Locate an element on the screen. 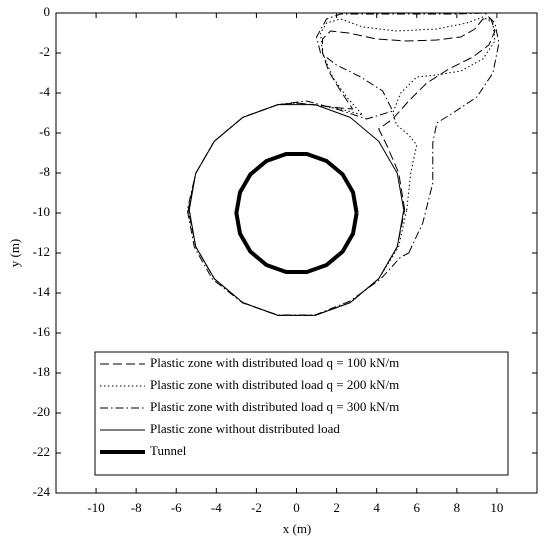 The height and width of the screenshot is (551, 550). x-tick-label: -4 is located at coordinates (216, 507).